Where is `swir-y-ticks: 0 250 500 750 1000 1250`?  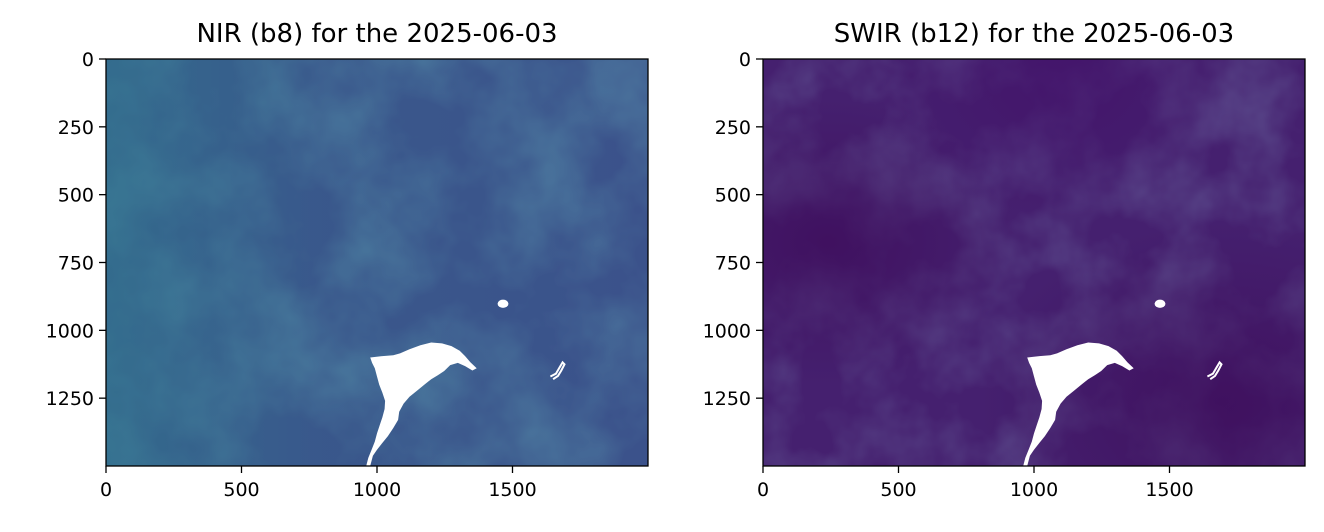 swir-y-ticks: 0 250 500 750 1000 1250 is located at coordinates (733, 229).